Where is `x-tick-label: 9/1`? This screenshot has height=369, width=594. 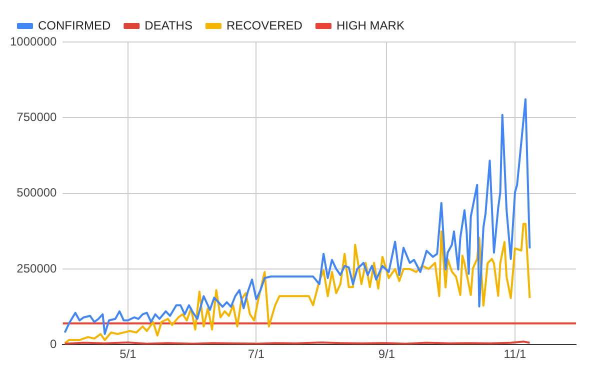 x-tick-label: 9/1 is located at coordinates (387, 354).